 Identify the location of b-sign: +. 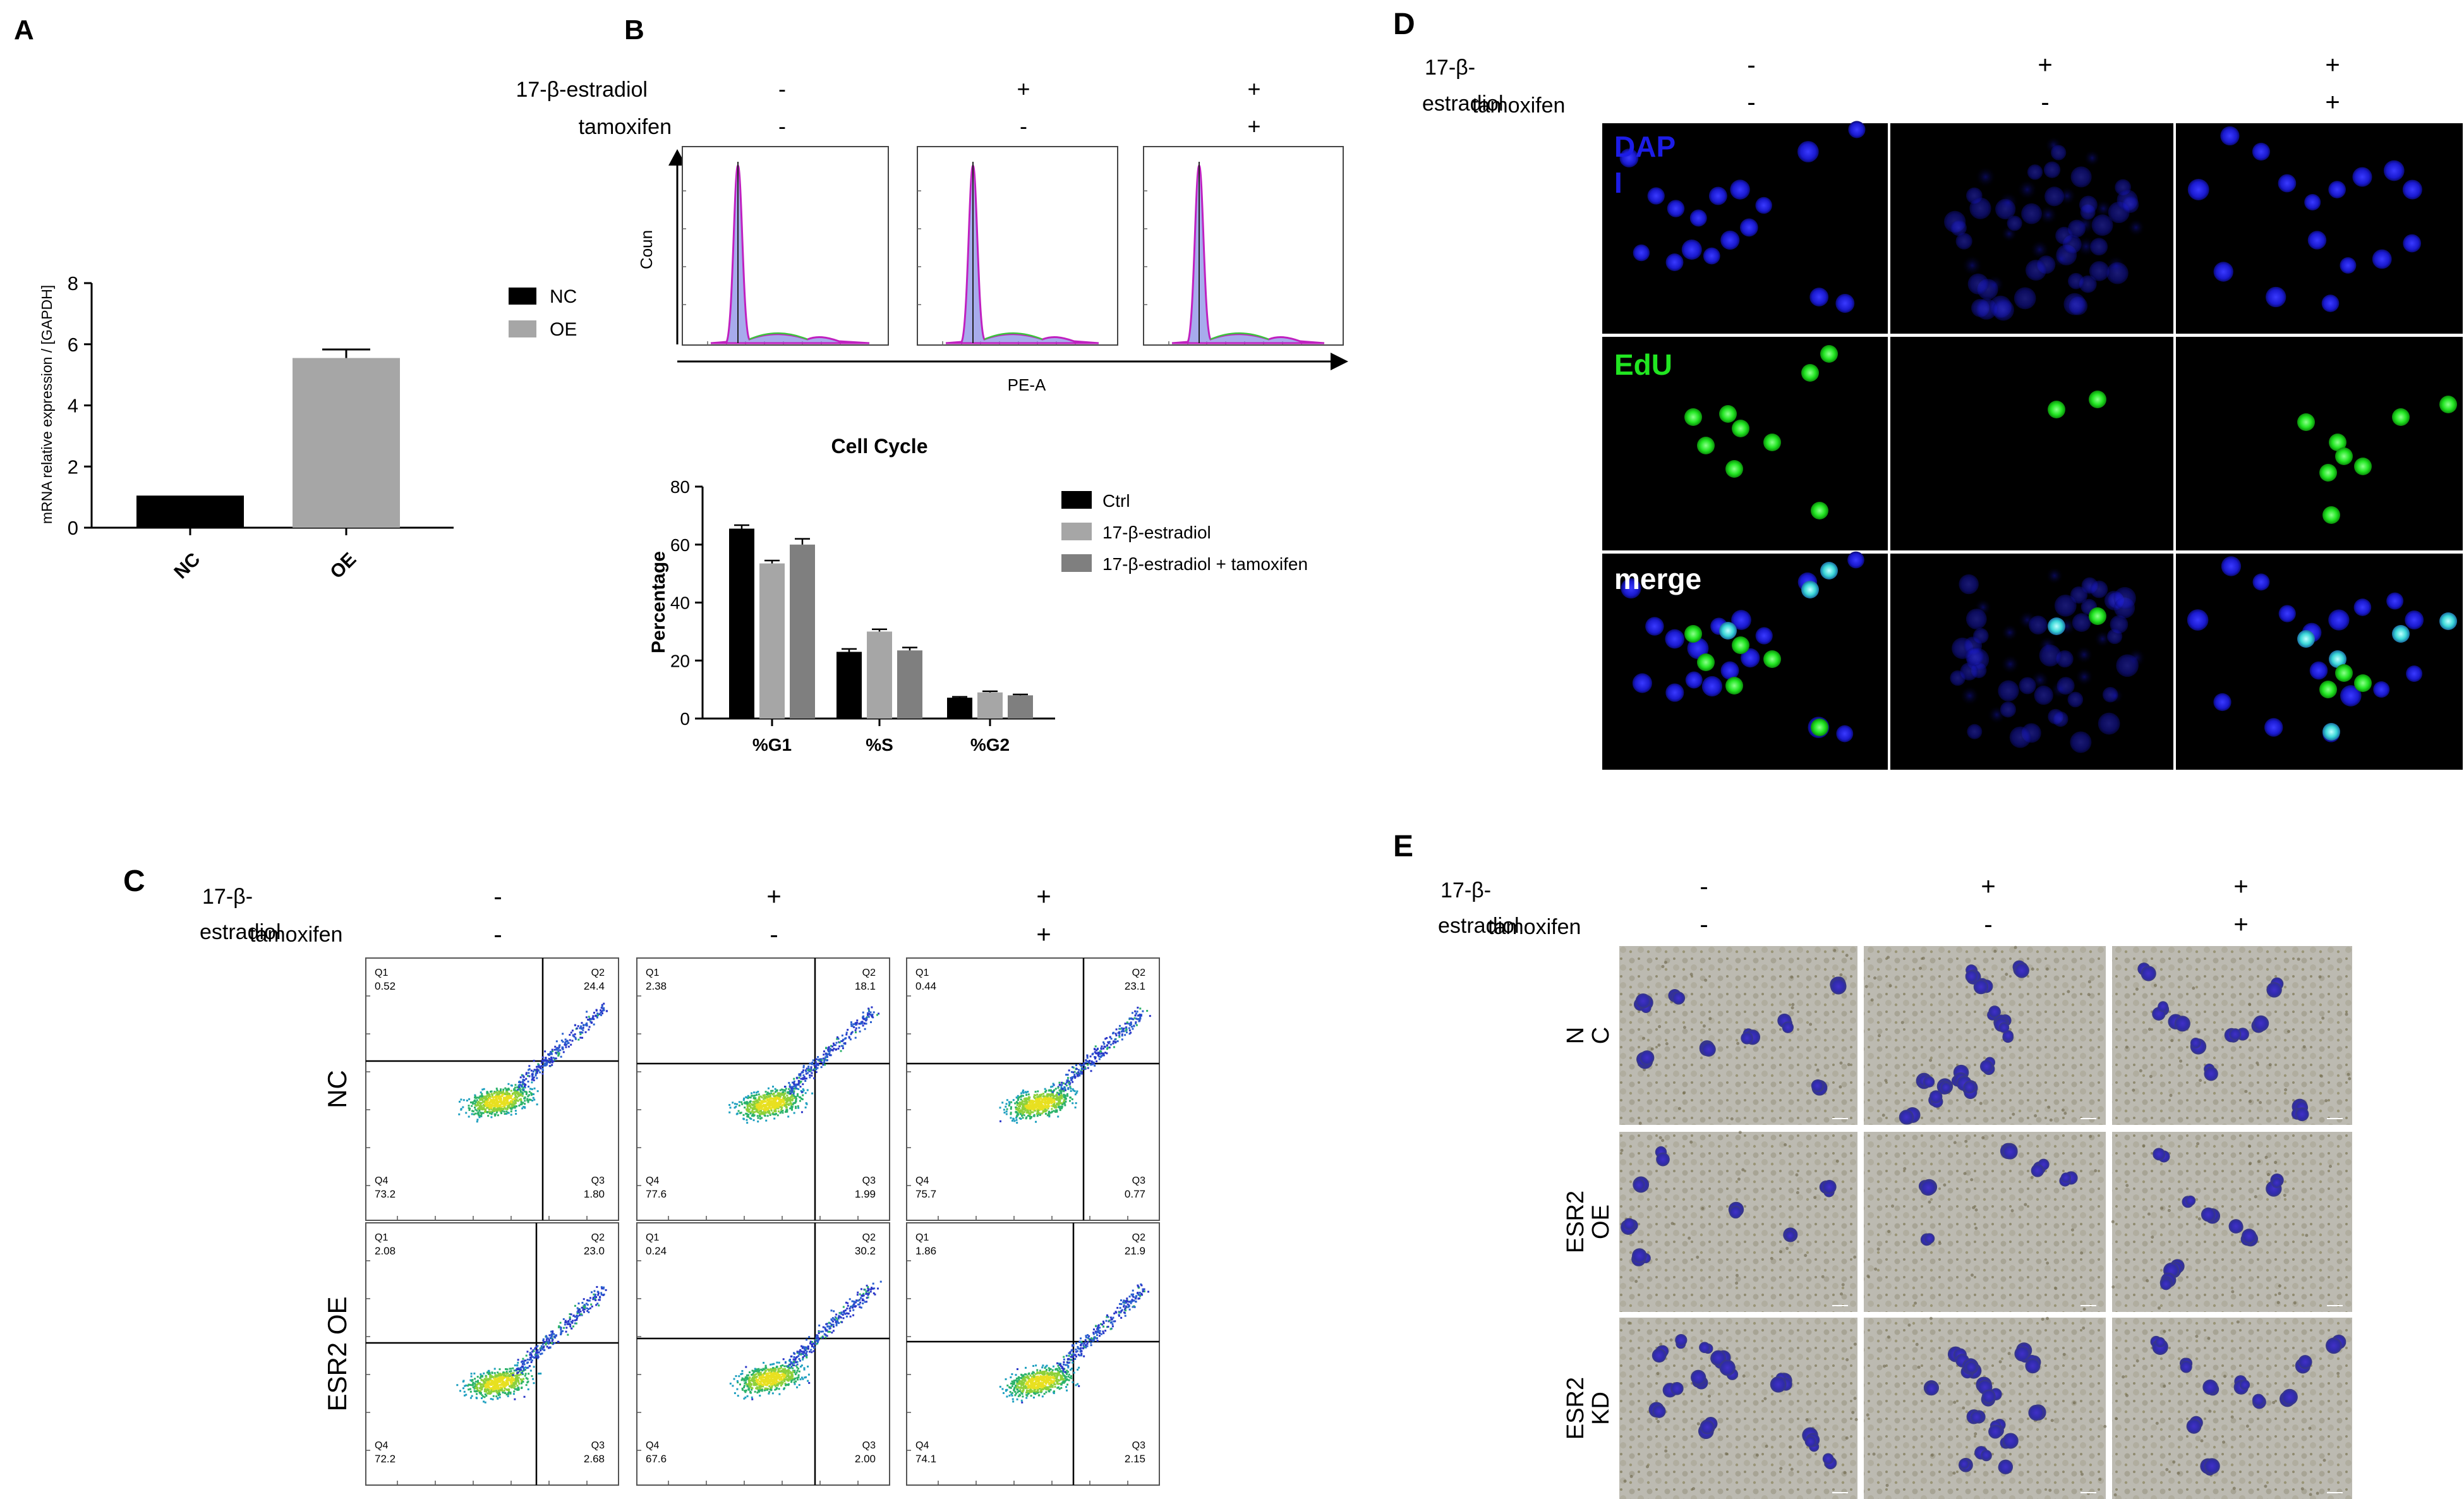
(1253, 89).